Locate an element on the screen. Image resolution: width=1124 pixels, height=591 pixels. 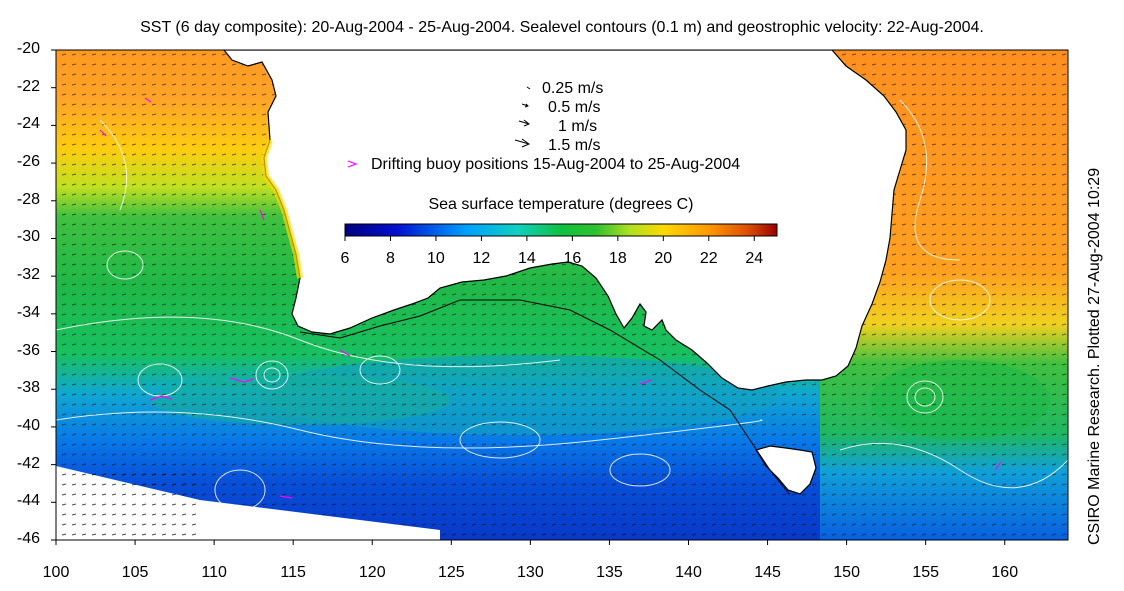
colorbar-tick-label: 18 is located at coordinates (617, 258).